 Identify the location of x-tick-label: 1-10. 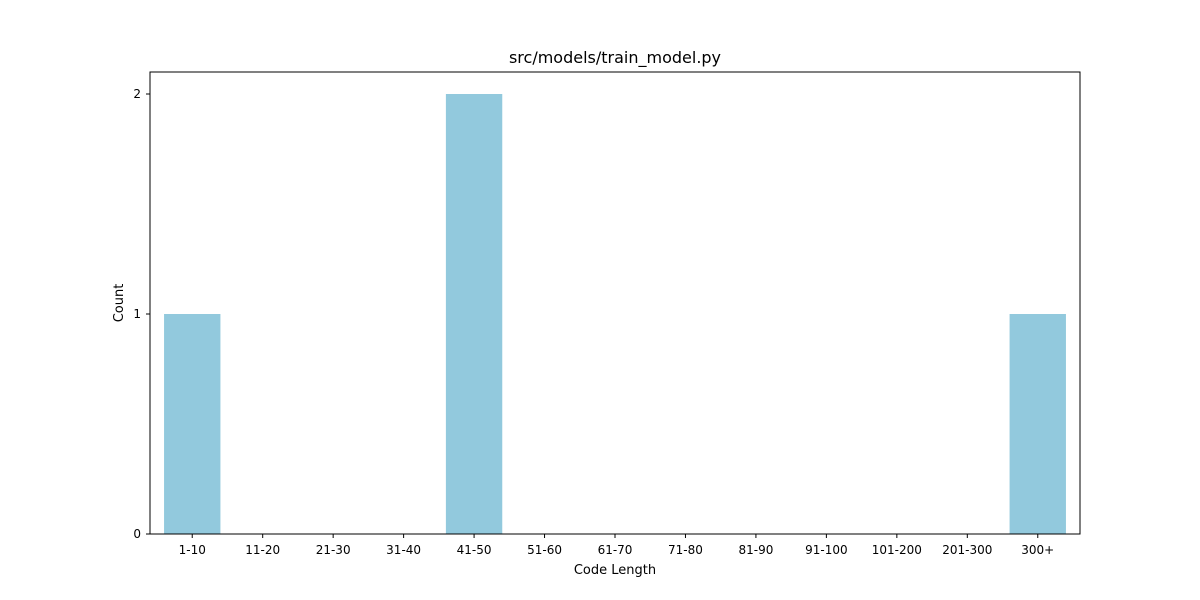
(192, 550).